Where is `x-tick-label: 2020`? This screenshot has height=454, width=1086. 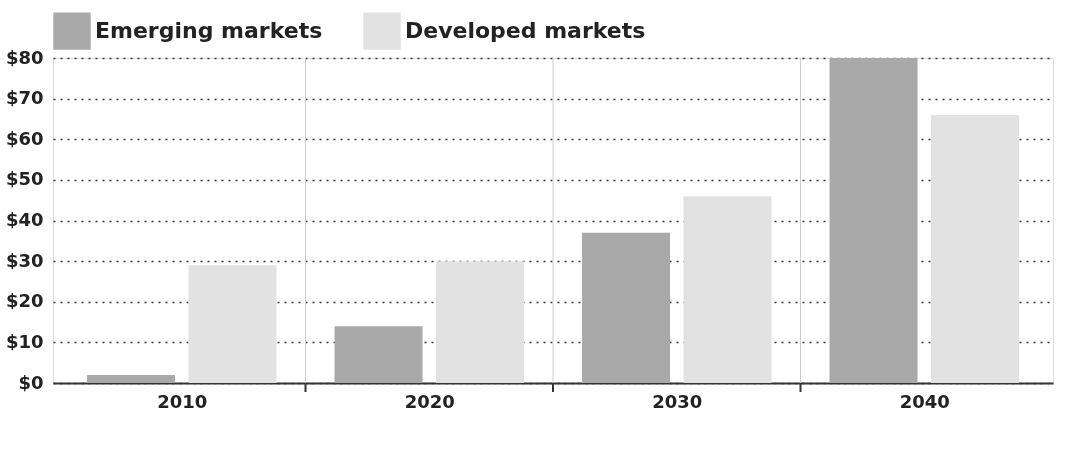
x-tick-label: 2020 is located at coordinates (429, 401).